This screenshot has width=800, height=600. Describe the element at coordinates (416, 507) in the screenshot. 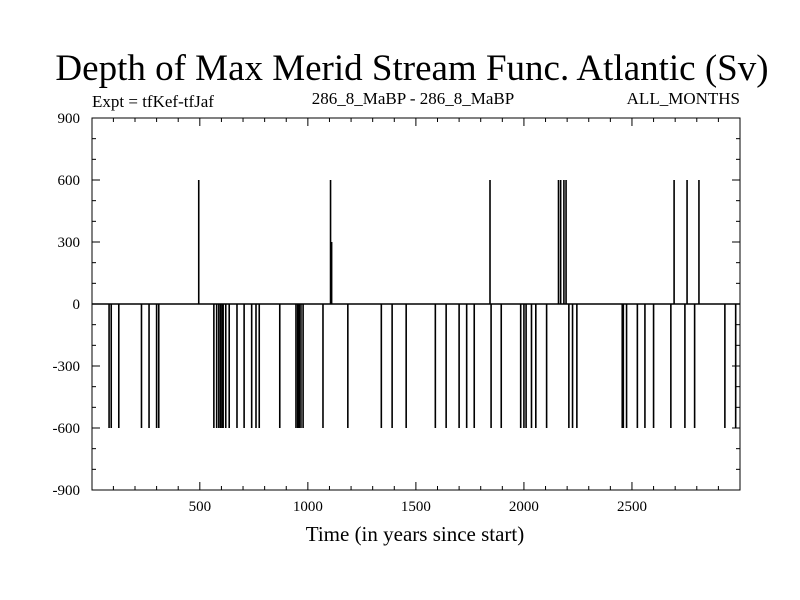

I see `x-tick-label: 1500` at that location.